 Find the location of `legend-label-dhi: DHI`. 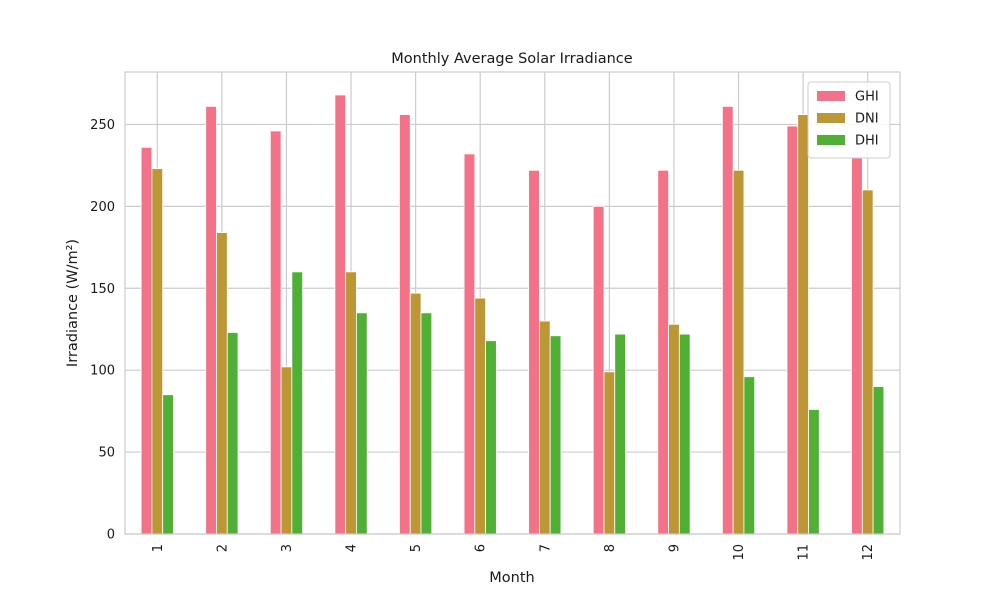

legend-label-dhi: DHI is located at coordinates (867, 141).